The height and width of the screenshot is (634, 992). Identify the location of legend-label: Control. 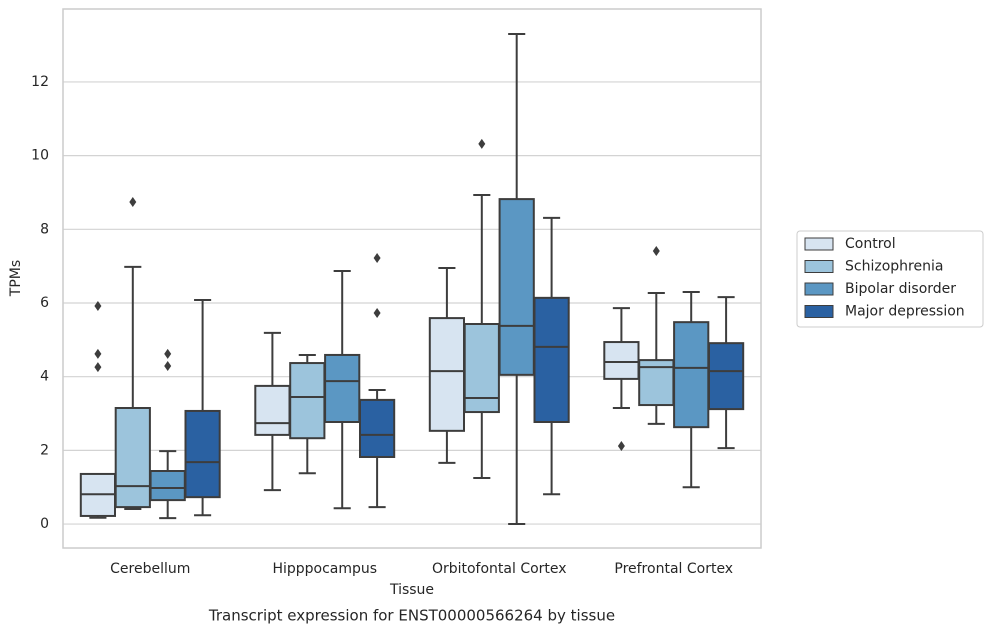
(870, 244).